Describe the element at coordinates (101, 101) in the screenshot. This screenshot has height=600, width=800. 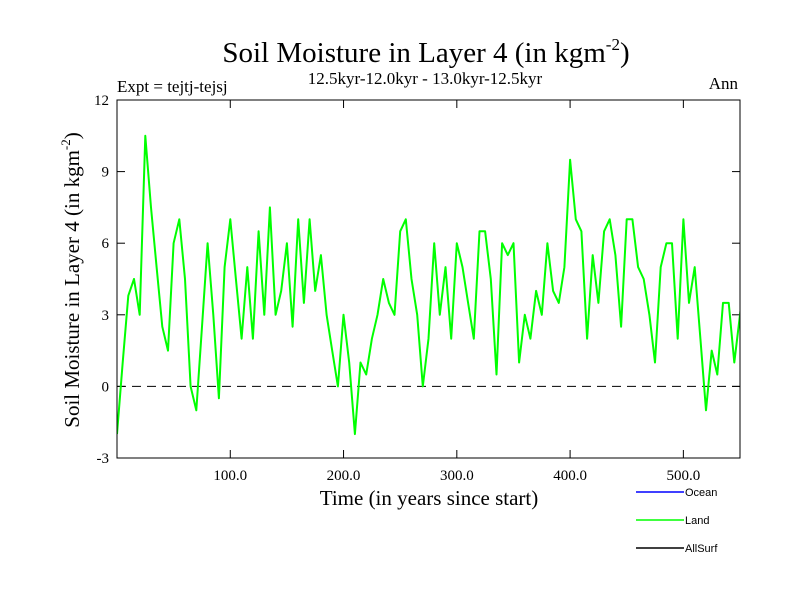
I see `y-tick-label: 12` at that location.